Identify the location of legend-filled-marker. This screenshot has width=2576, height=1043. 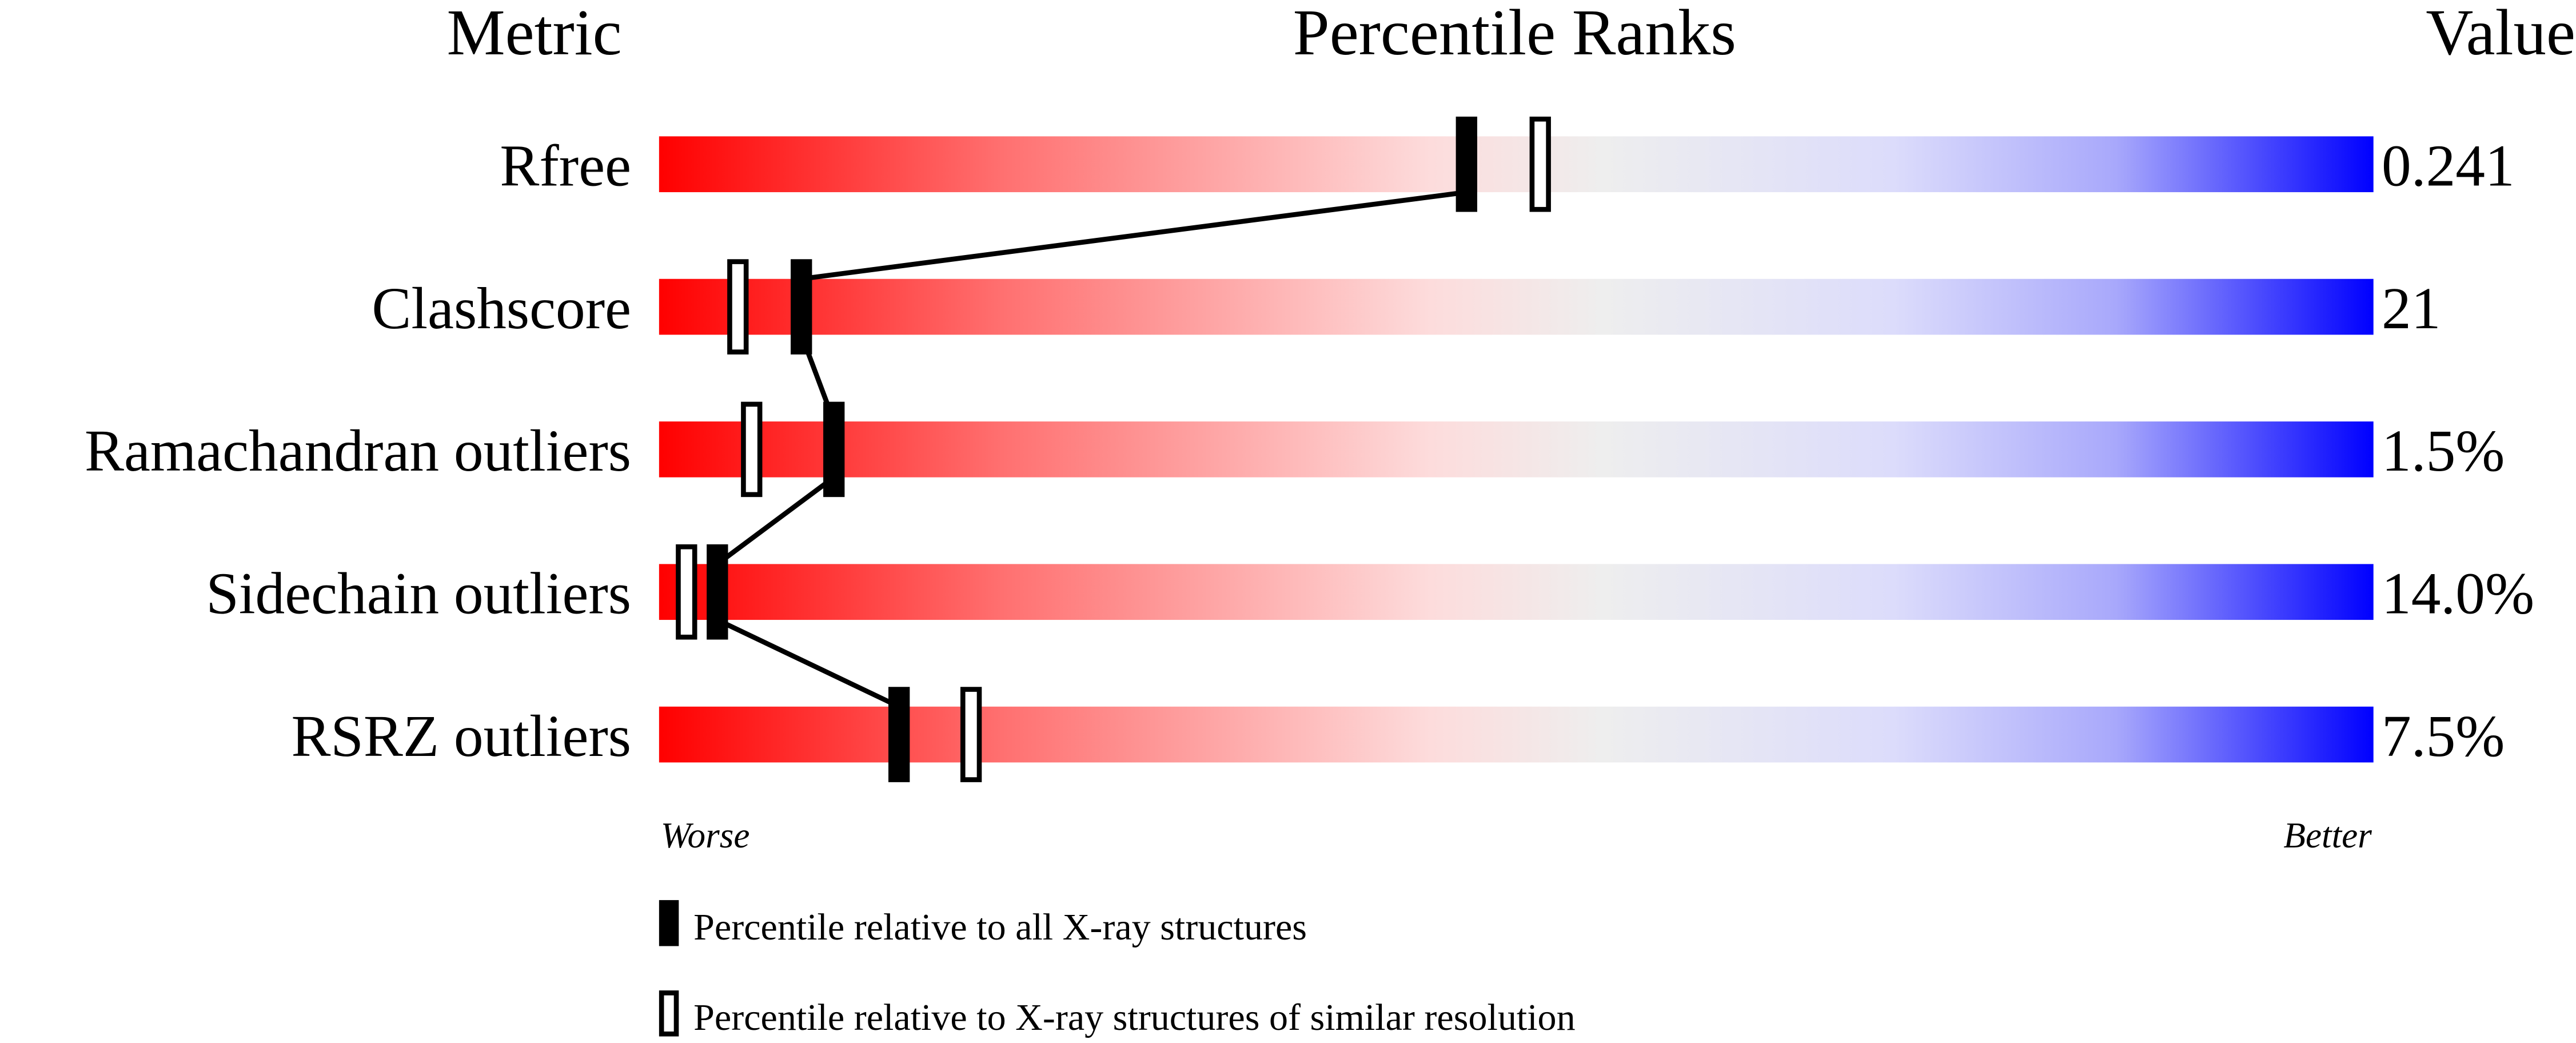
(669, 923).